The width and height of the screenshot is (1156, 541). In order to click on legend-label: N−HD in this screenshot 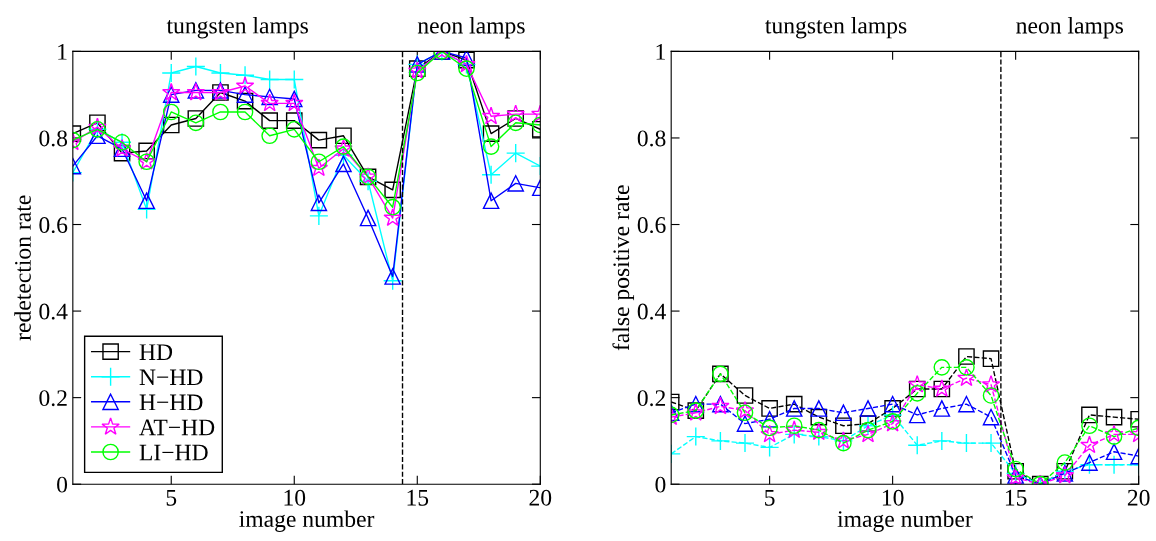, I will do `click(171, 377)`.